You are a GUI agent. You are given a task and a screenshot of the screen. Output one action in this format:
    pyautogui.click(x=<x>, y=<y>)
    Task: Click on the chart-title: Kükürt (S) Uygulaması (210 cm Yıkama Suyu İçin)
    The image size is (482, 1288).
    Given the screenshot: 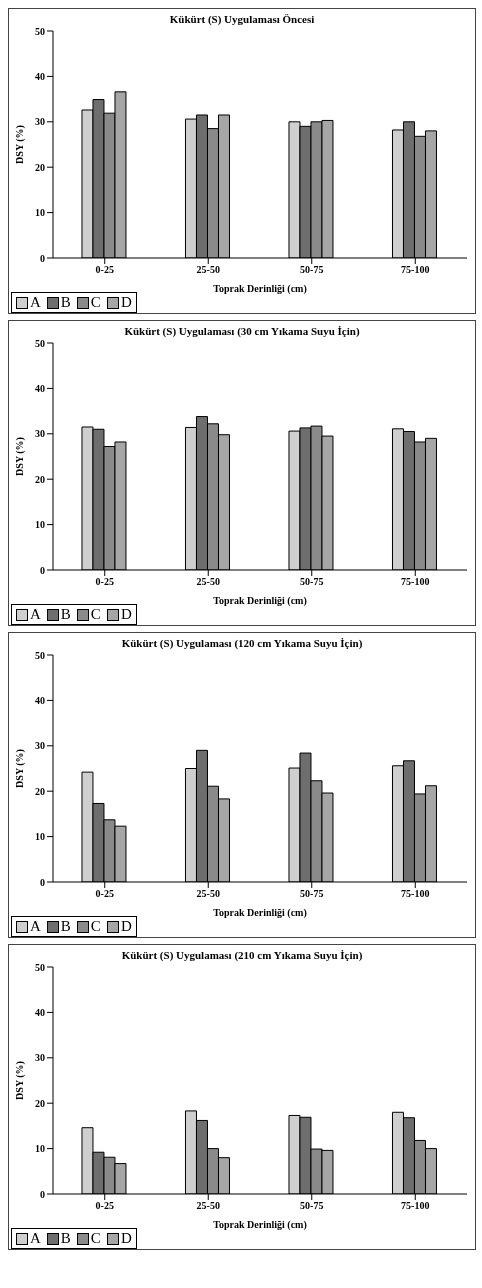 What is the action you would take?
    pyautogui.click(x=242, y=954)
    